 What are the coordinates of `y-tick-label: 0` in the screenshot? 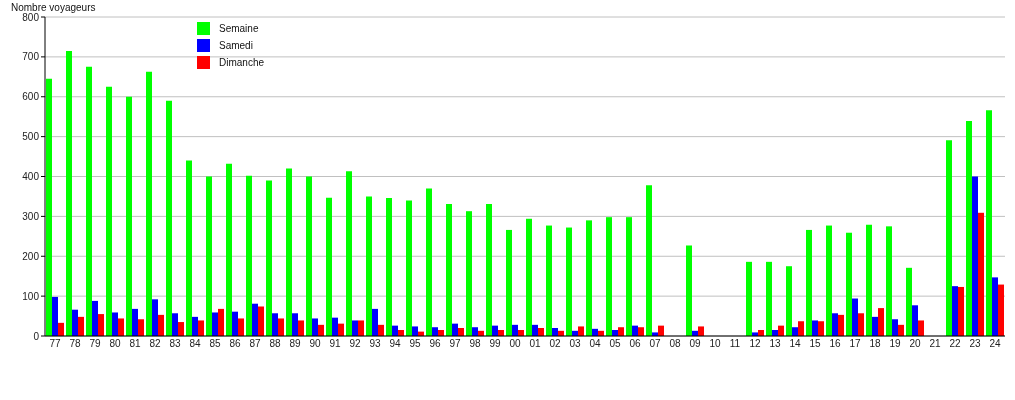 It's located at (36, 336).